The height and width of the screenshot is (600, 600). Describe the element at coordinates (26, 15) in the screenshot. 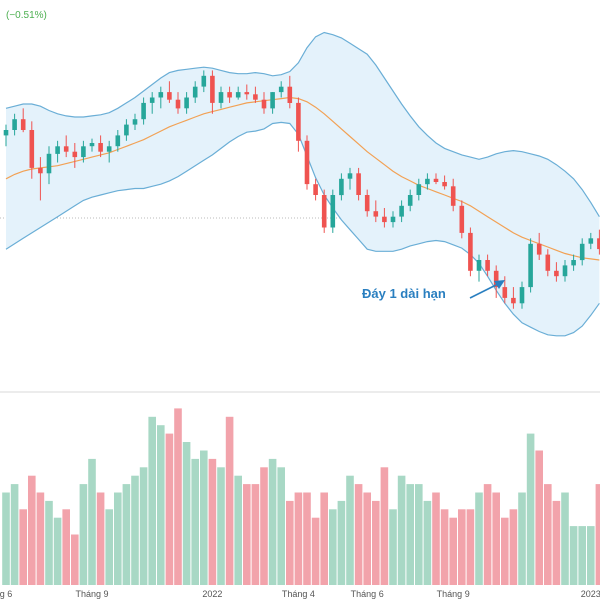

I see `header-change-text: (−0.51%)` at that location.